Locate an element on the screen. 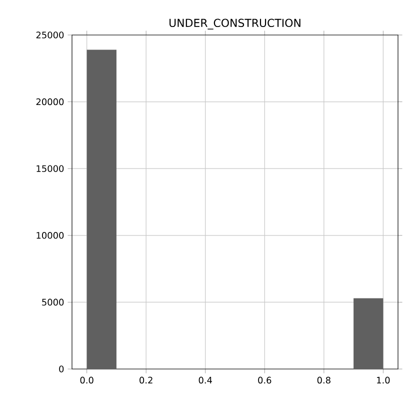  y-tick-label: 5000 is located at coordinates (53, 302).